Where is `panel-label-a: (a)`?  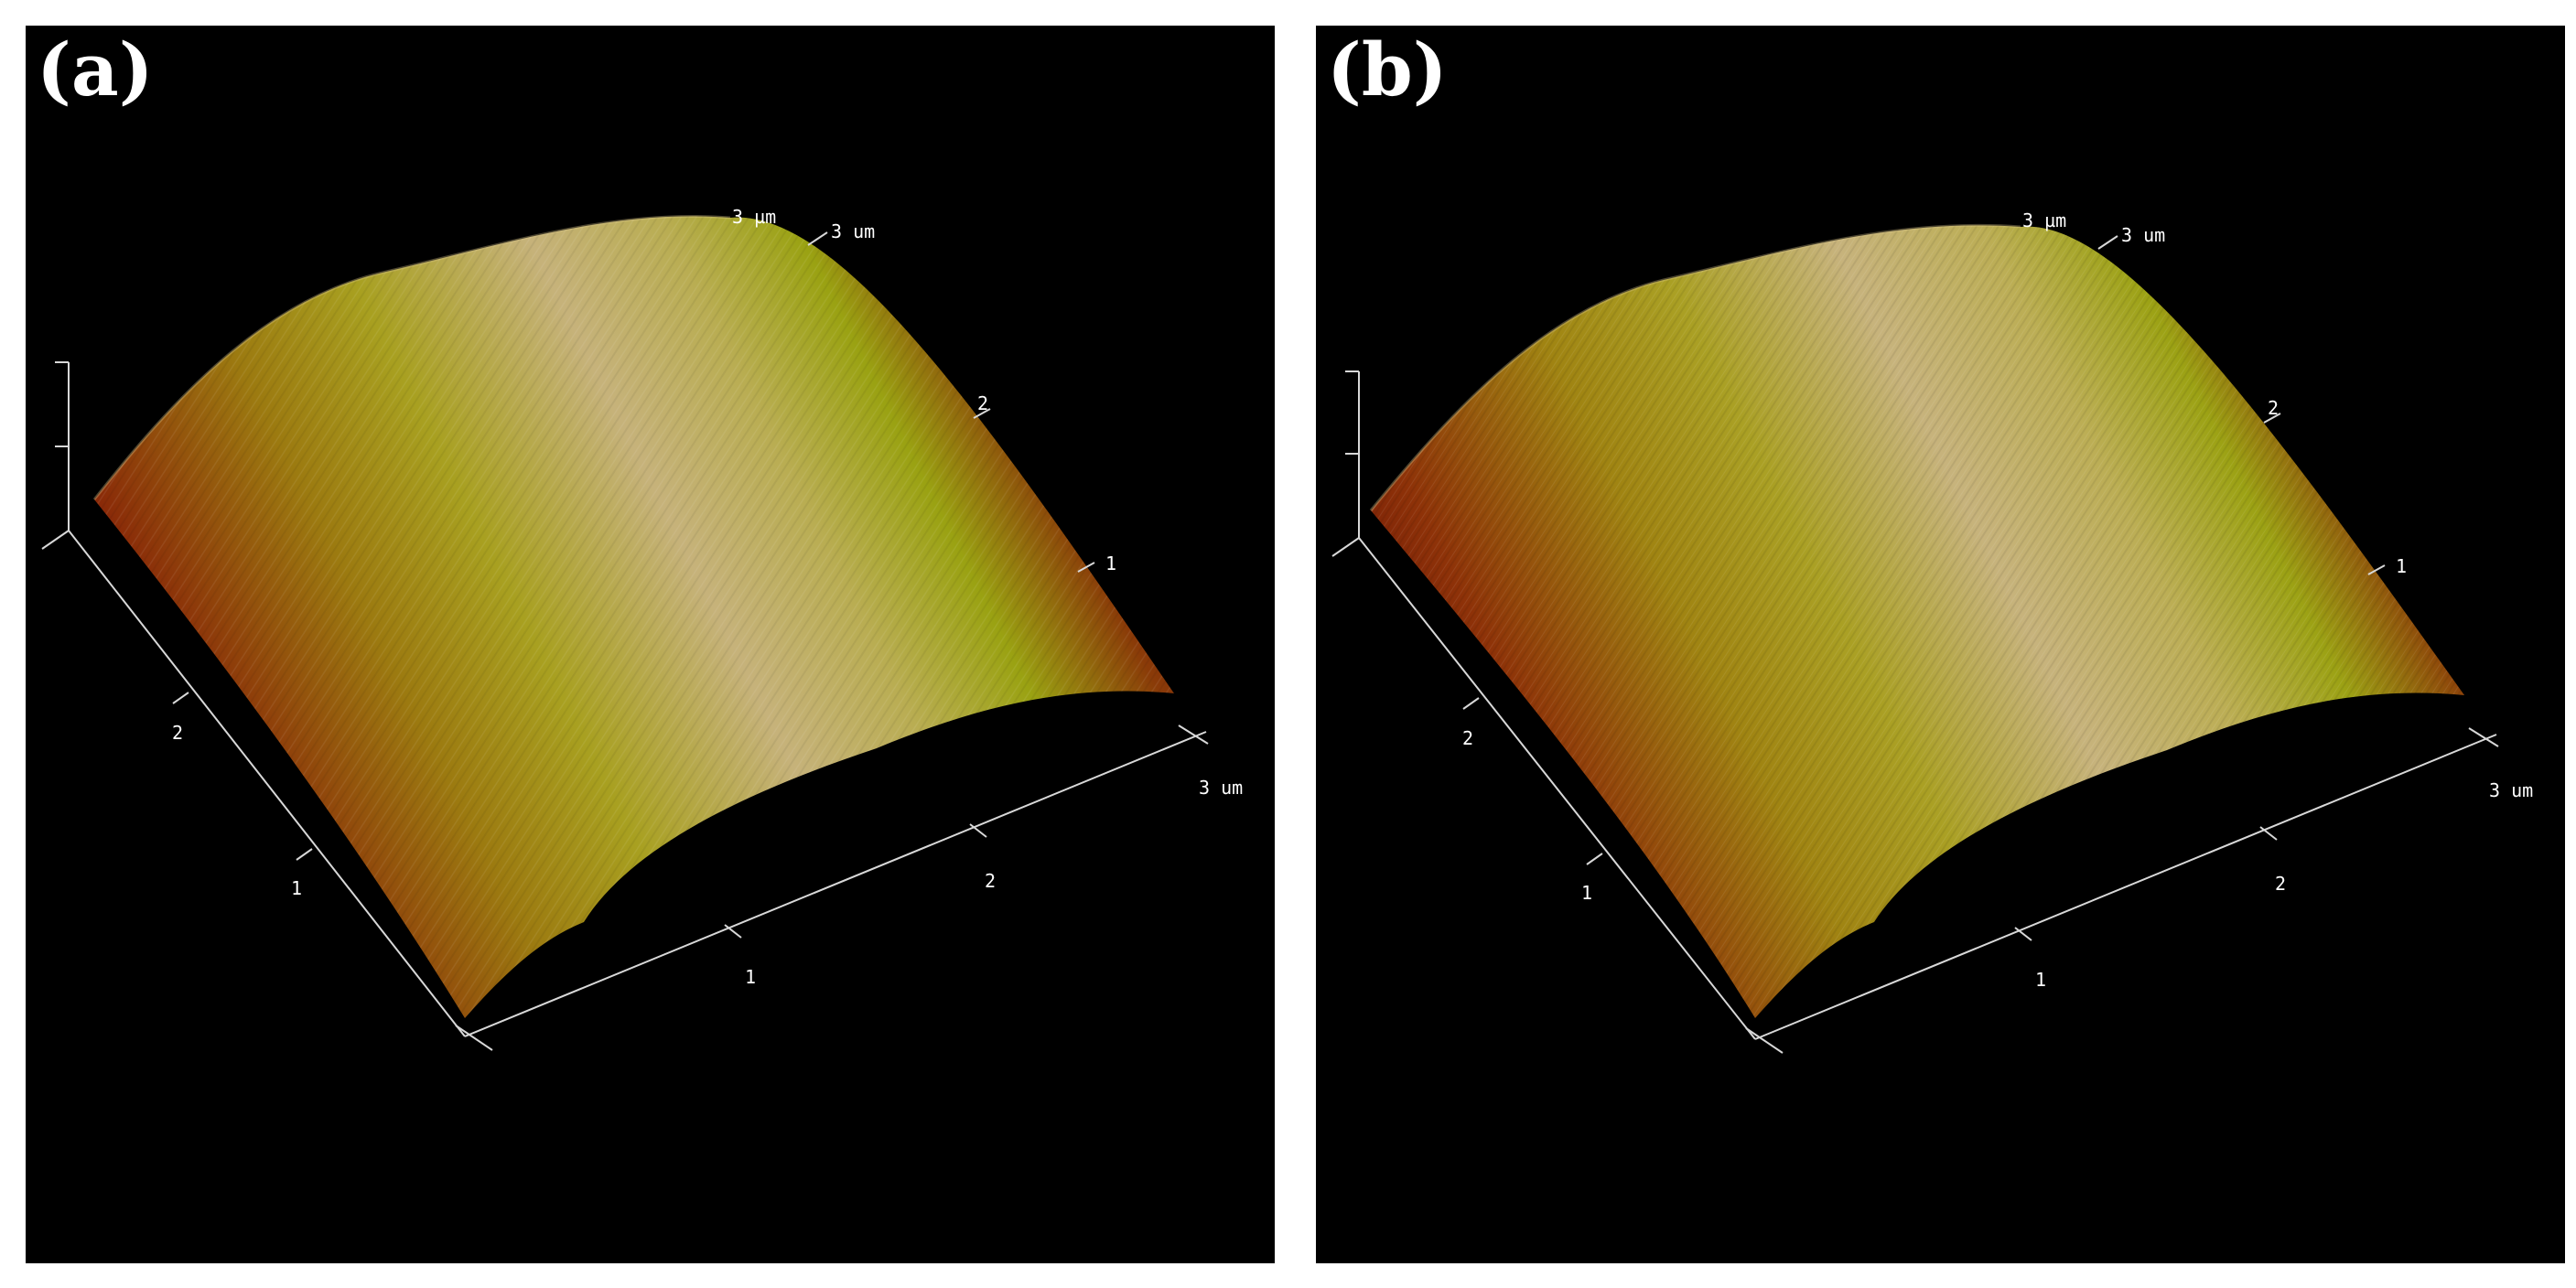
panel-label-a: (a) is located at coordinates (95, 70).